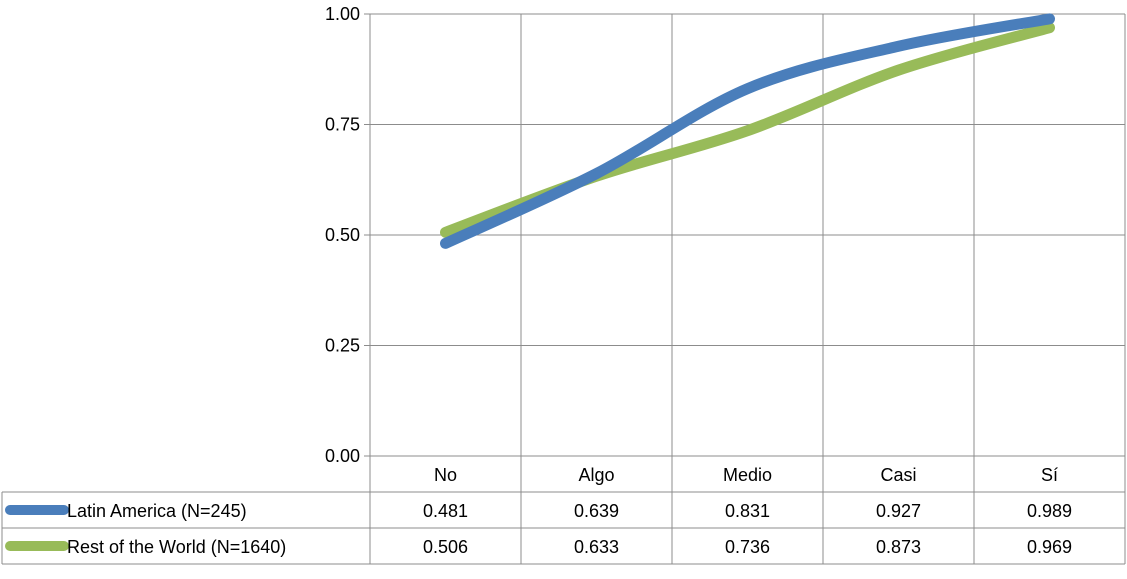 This screenshot has height=579, width=1127. Describe the element at coordinates (1049, 475) in the screenshot. I see `x-category-label: Sí` at that location.